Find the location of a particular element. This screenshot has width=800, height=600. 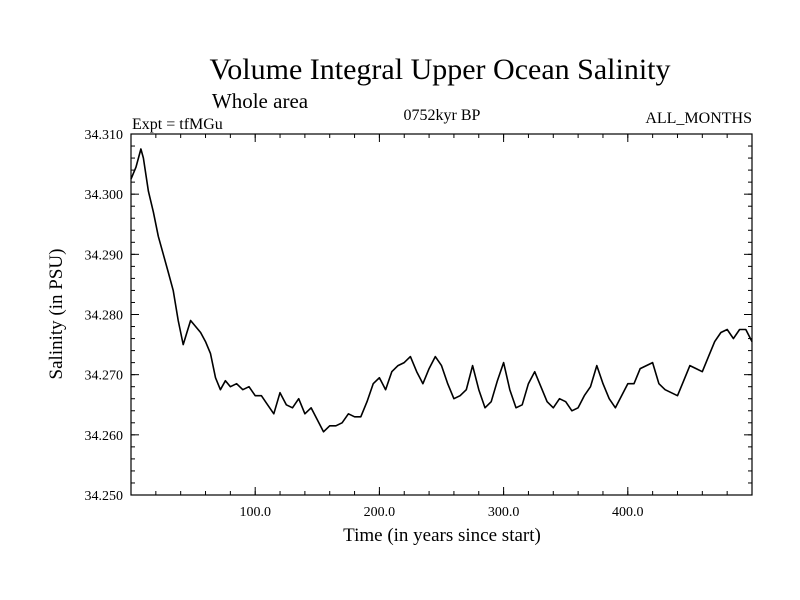

period-label: 0752kyr BP is located at coordinates (442, 115).